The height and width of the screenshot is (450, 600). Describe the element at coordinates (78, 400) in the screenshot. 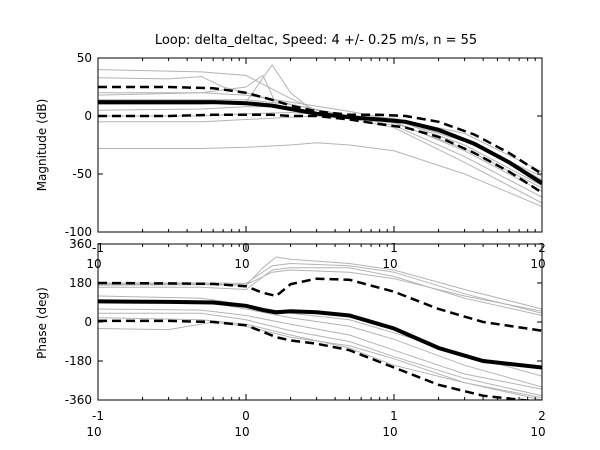

I see `phase-y-tick-label: -360` at that location.